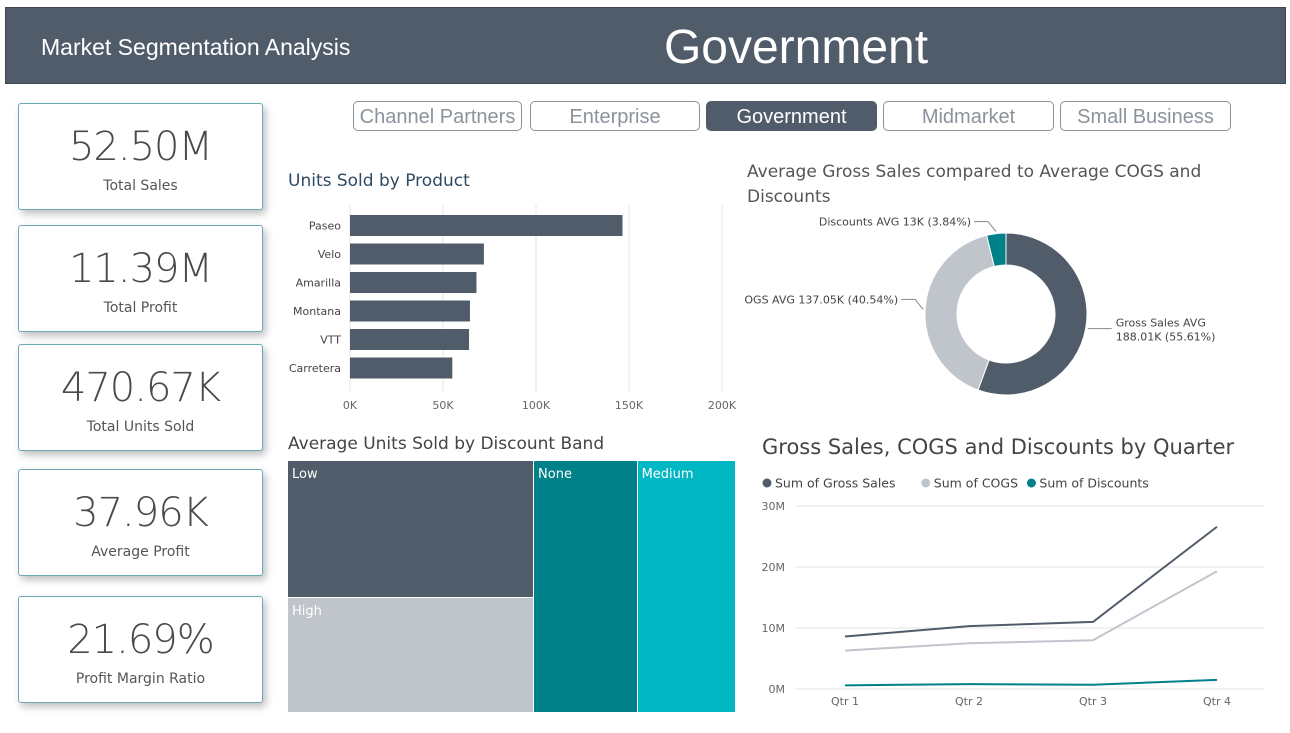 The width and height of the screenshot is (1290, 733). I want to click on line-x-tick-label: Qtr 2, so click(969, 701).